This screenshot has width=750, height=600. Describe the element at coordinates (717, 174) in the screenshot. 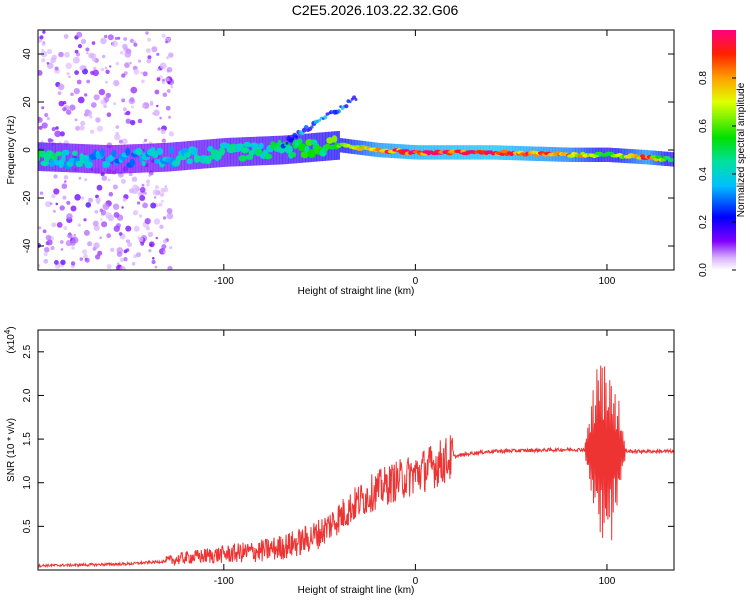

I see `colorbar-ticks: 0.0 0.2 0.4 0.6 0.8` at that location.